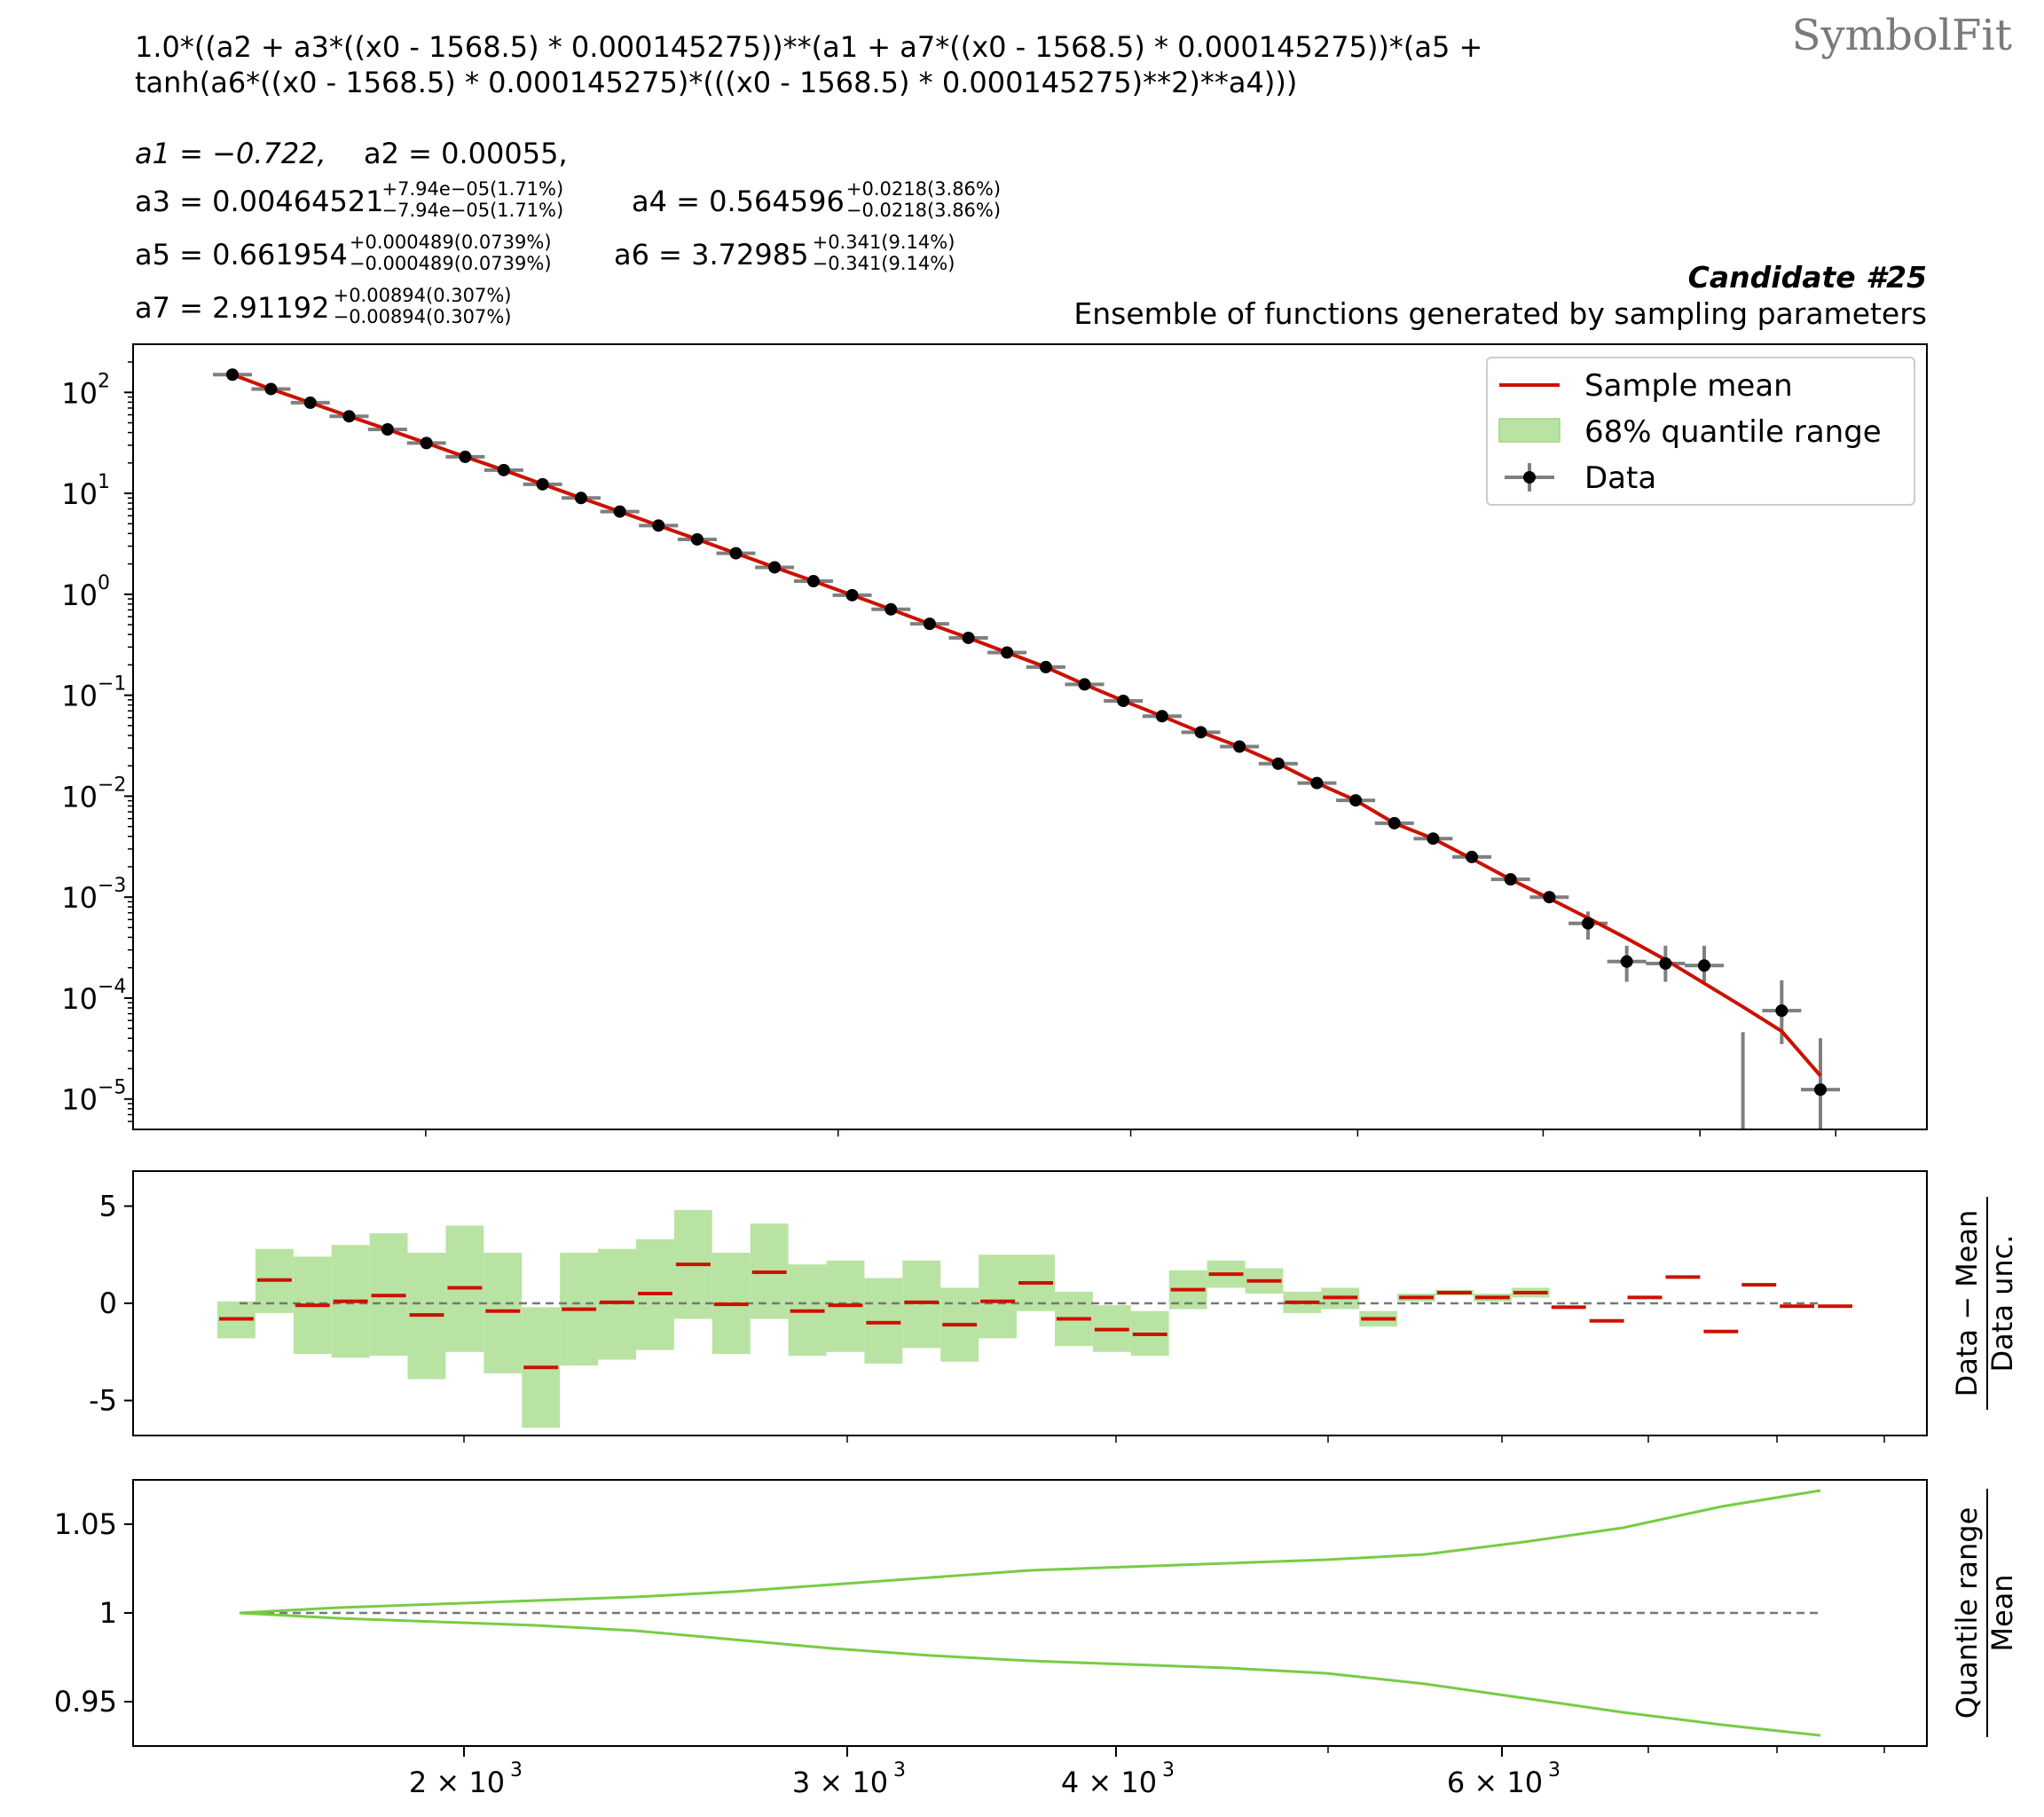 The image size is (2044, 1817). I want to click on q-ylabel-denominator: Mean, so click(2002, 1612).